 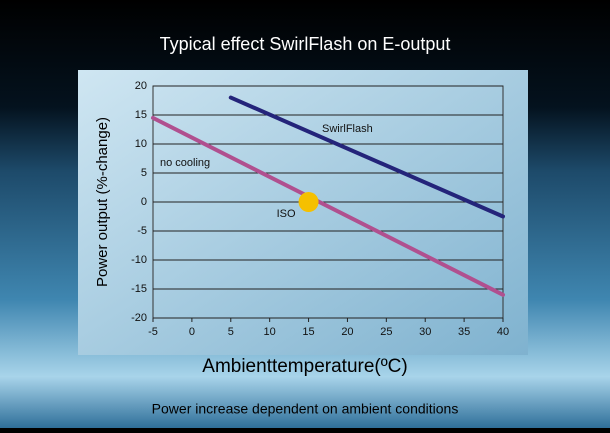 What do you see at coordinates (141, 144) in the screenshot?
I see `y-tick-label: 10` at bounding box center [141, 144].